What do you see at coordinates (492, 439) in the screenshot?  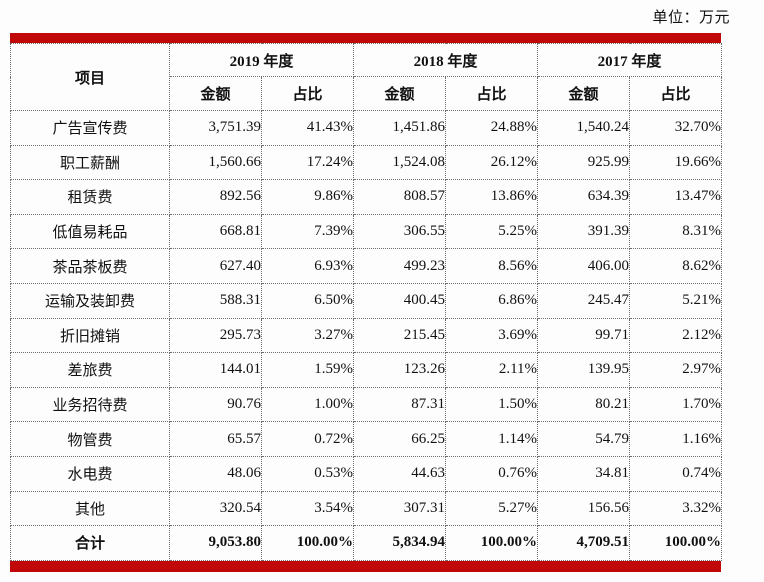 I see `ratio-2018-cell: 1.14%` at bounding box center [492, 439].